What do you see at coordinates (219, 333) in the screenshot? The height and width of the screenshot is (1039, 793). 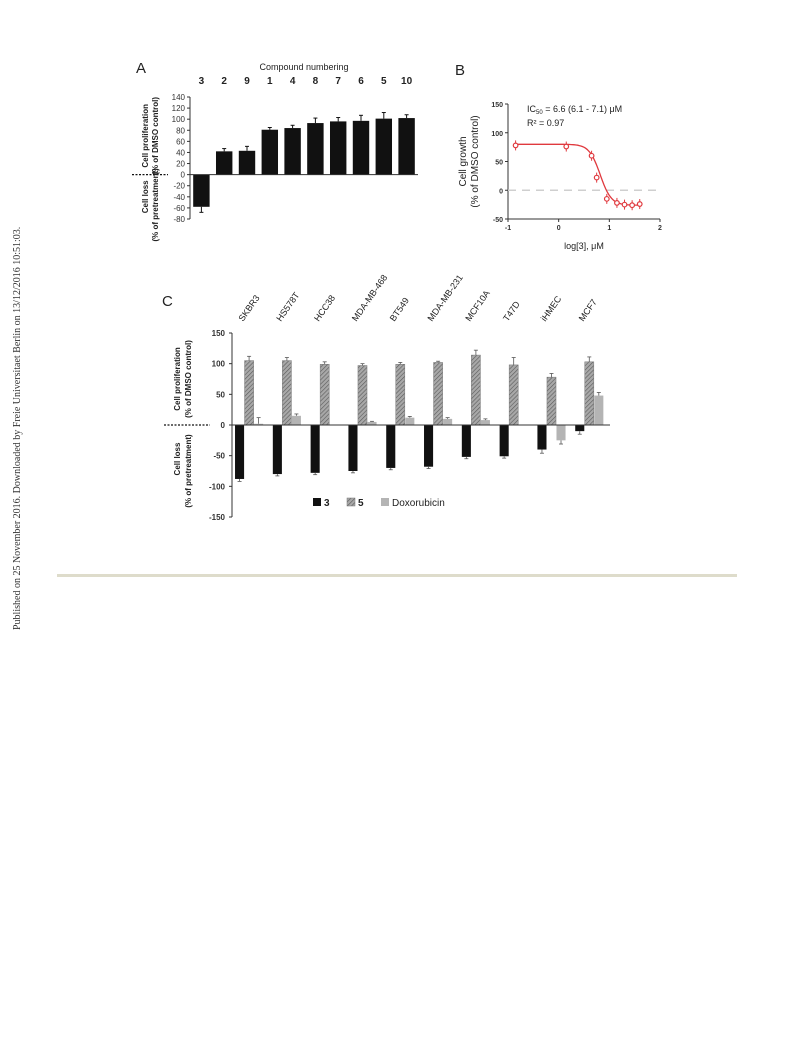 I see `chart-c-y-tick-label: 150` at bounding box center [219, 333].